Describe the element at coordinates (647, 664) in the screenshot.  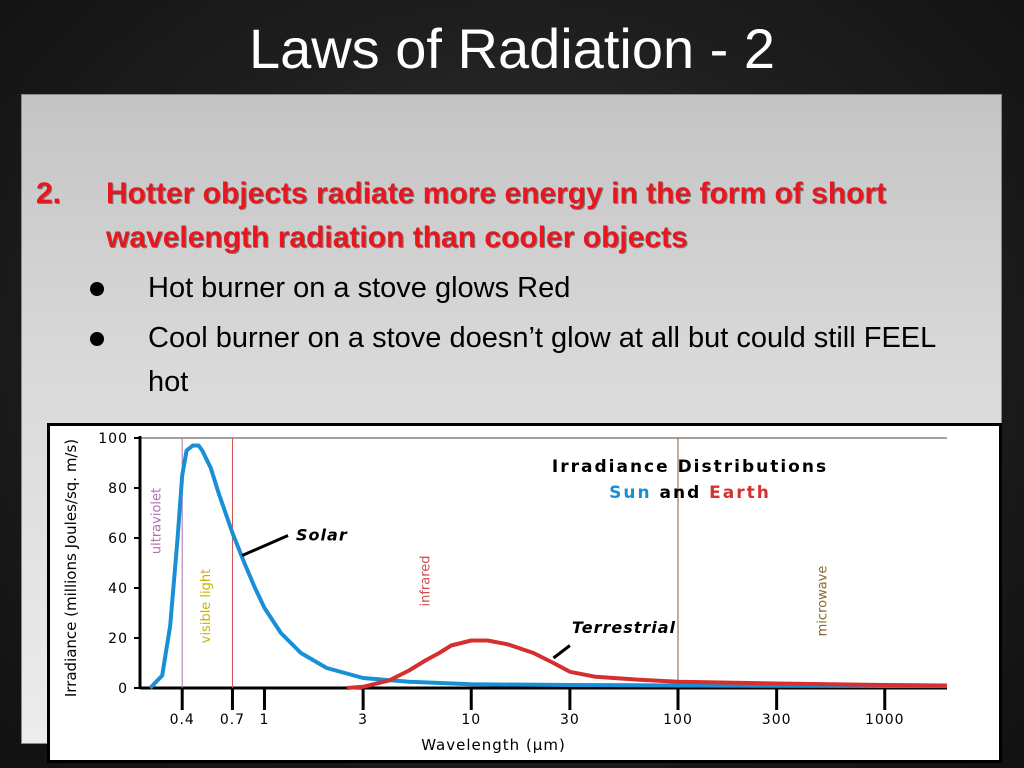
I see `series-line-terrestrial` at that location.